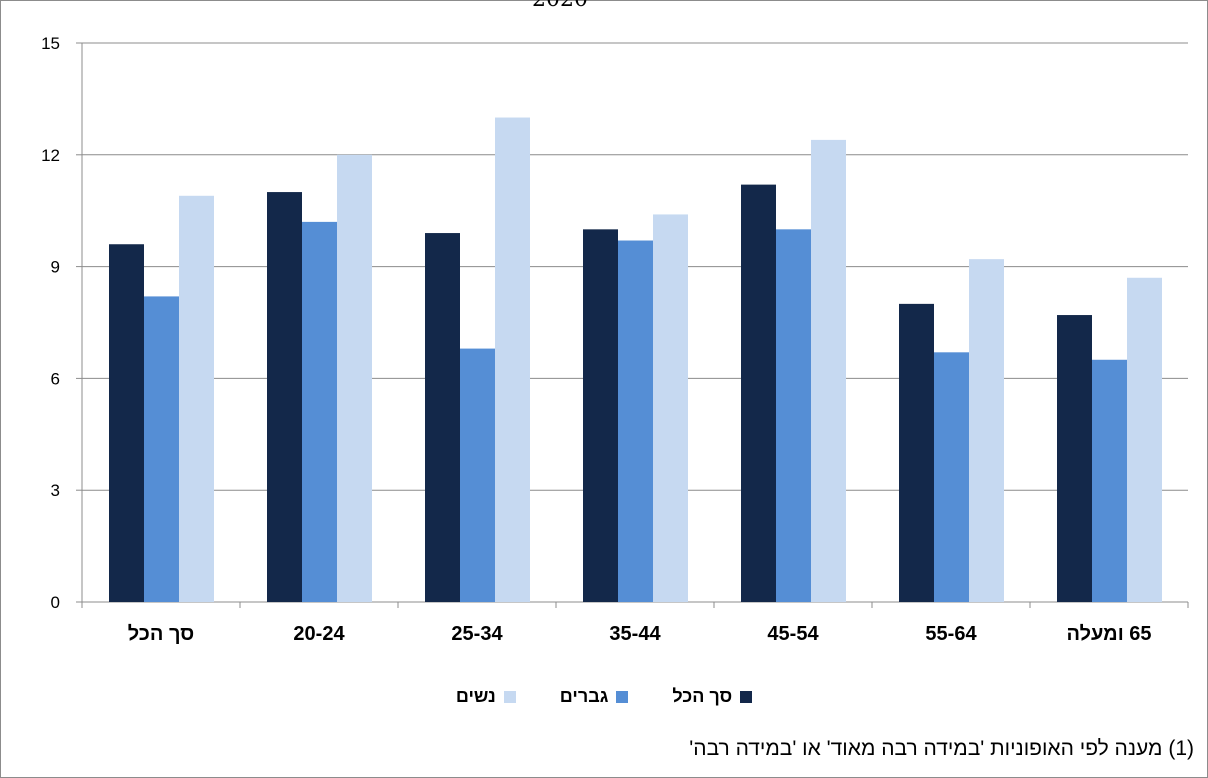  I want to click on x-tick-label: 55-64, so click(951, 634).